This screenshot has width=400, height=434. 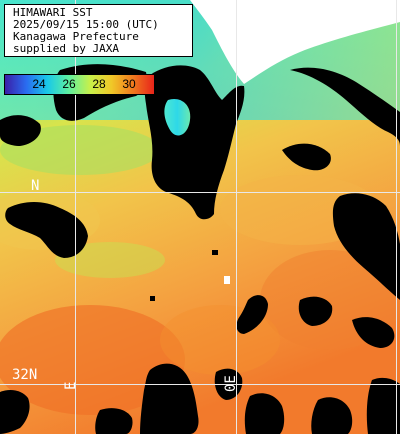 What do you see at coordinates (69, 84) in the screenshot?
I see `colorbar-tick-label: 26` at bounding box center [69, 84].